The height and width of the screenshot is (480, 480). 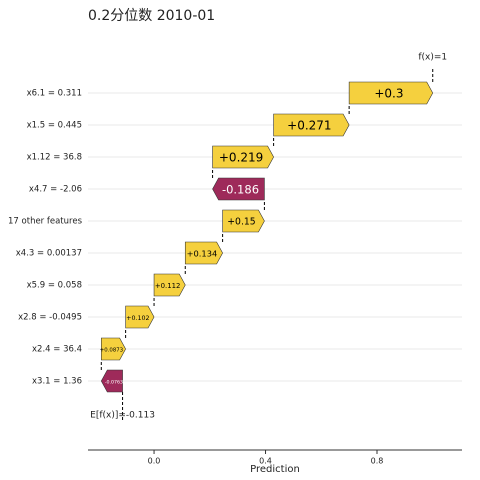 I want to click on y-tick-label: x2.4 = 36.4, so click(x=57, y=350).